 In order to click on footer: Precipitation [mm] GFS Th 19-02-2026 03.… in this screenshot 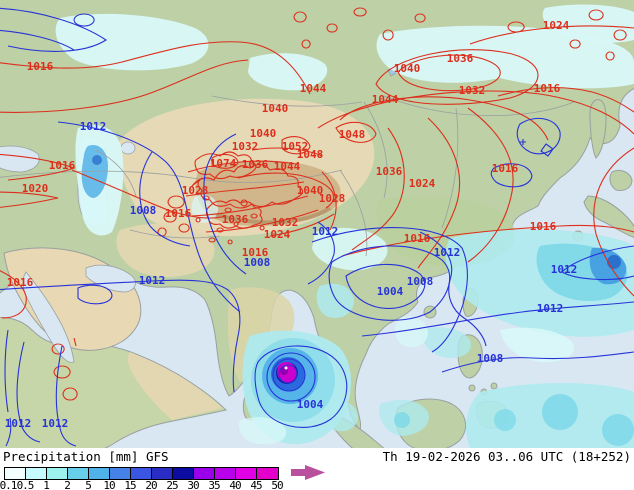, I will do `click(317, 469)`.